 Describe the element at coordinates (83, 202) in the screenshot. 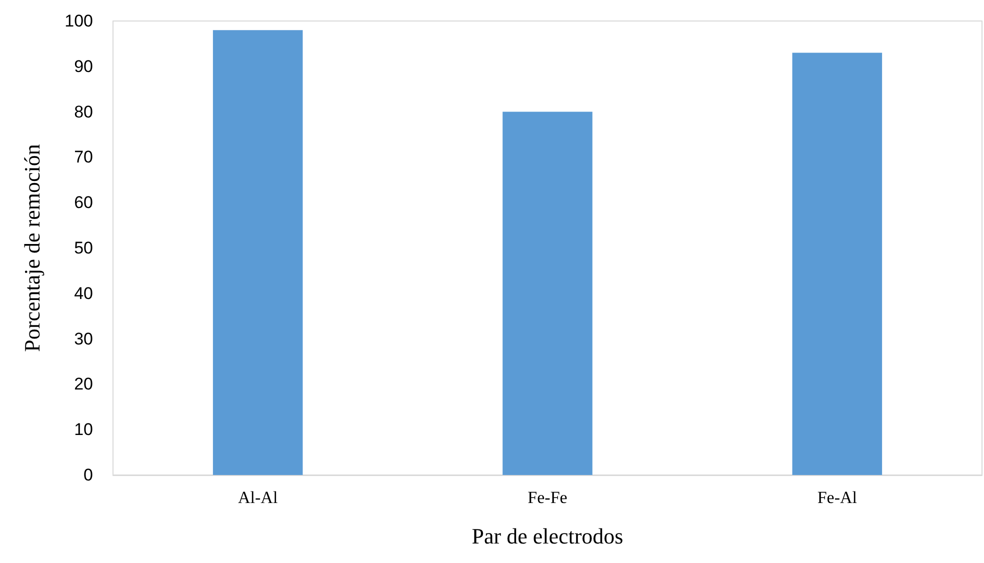

I see `y-tick-label: 60` at that location.